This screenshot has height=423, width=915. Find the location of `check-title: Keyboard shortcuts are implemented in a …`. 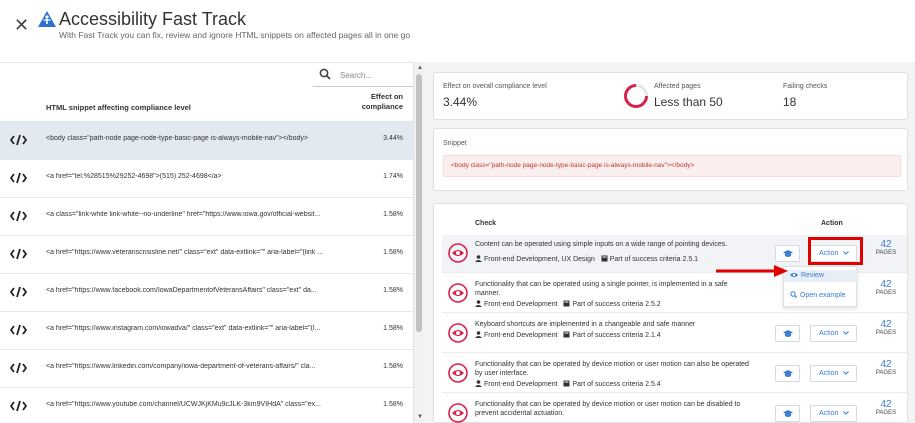

check-title: Keyboard shortcuts are implemented in a … is located at coordinates (585, 324).